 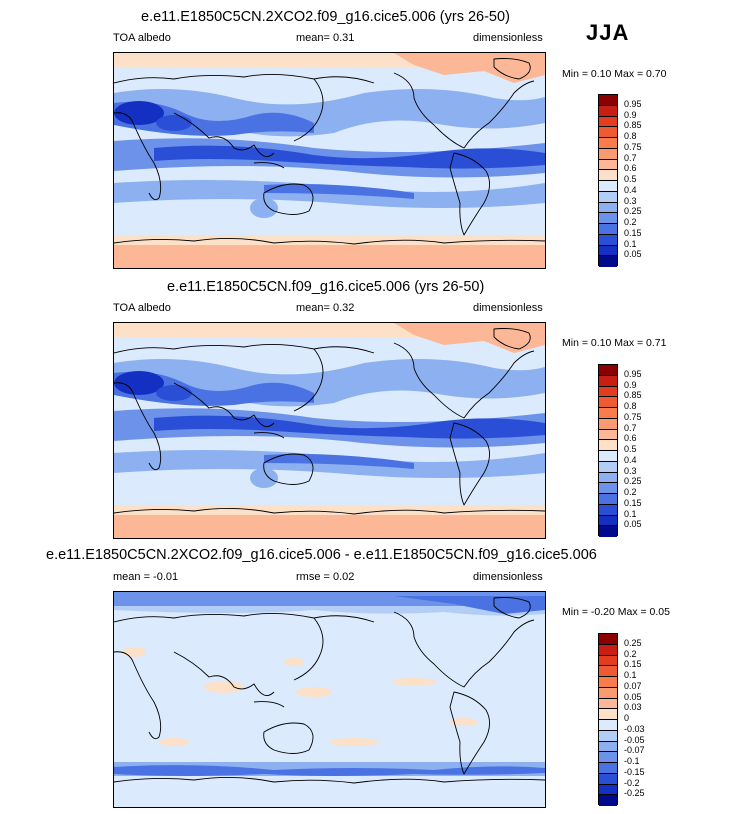 What do you see at coordinates (614, 343) in the screenshot?
I see `min-max-label: Min = 0.10 Max = 0.71` at bounding box center [614, 343].